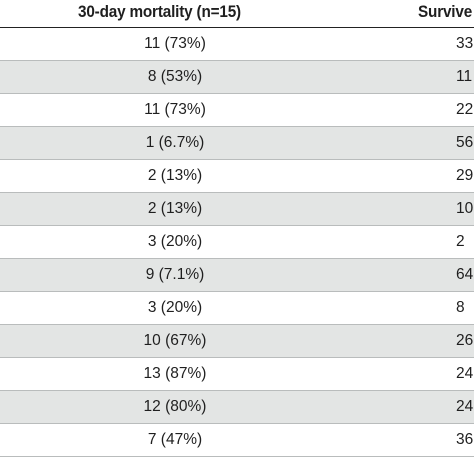 The width and height of the screenshot is (474, 474). I want to click on cell-mortality: 12 (80%), so click(175, 406).